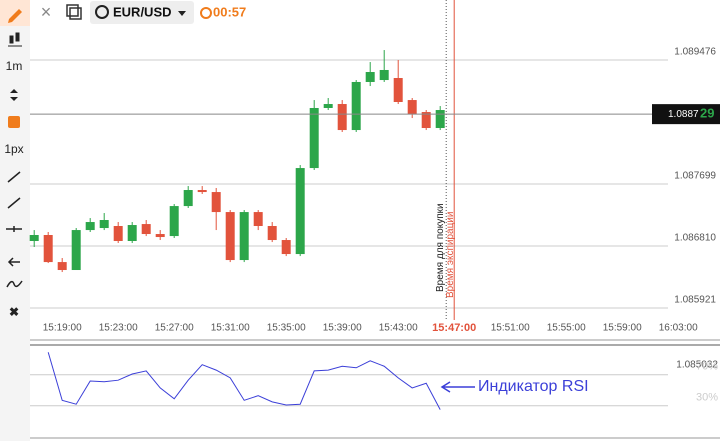  I want to click on current-price-box, so click(686, 114).